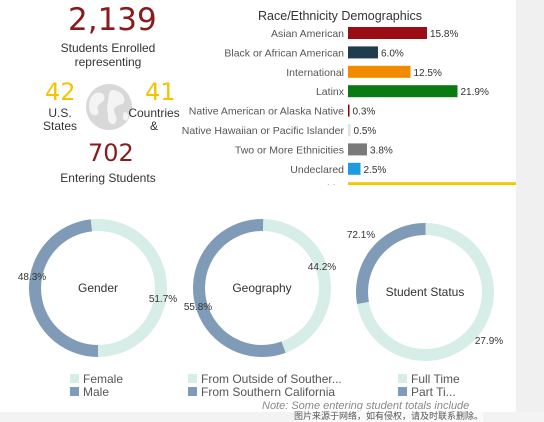  What do you see at coordinates (435, 378) in the screenshot?
I see `legend-label-full-time: Full Time` at bounding box center [435, 378].